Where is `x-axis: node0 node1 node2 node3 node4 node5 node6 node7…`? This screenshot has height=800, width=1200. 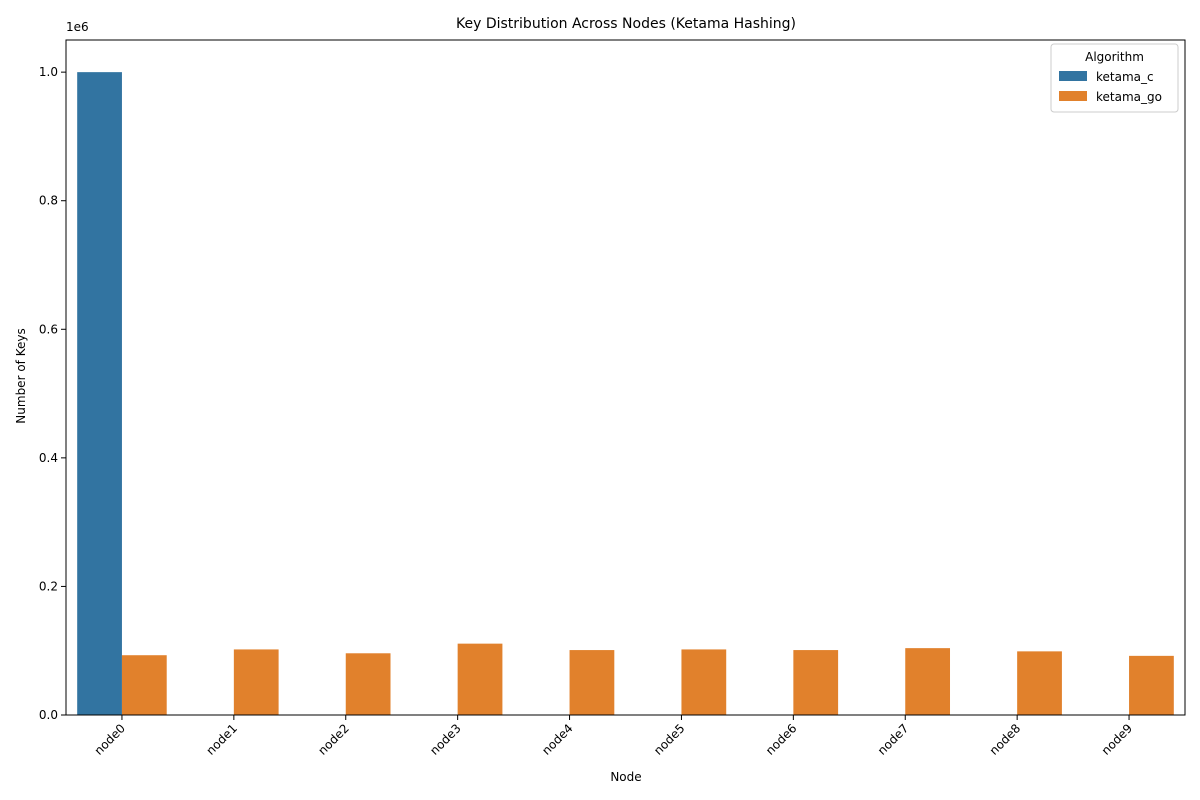 x-axis: node0 node1 node2 node3 node4 node5 node6 node7… is located at coordinates (613, 736).